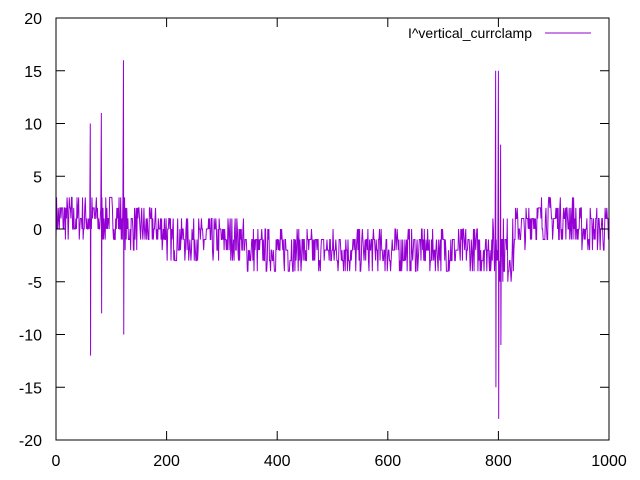 The width and height of the screenshot is (640, 480). Describe the element at coordinates (166, 461) in the screenshot. I see `x-tick-label: 200` at that location.